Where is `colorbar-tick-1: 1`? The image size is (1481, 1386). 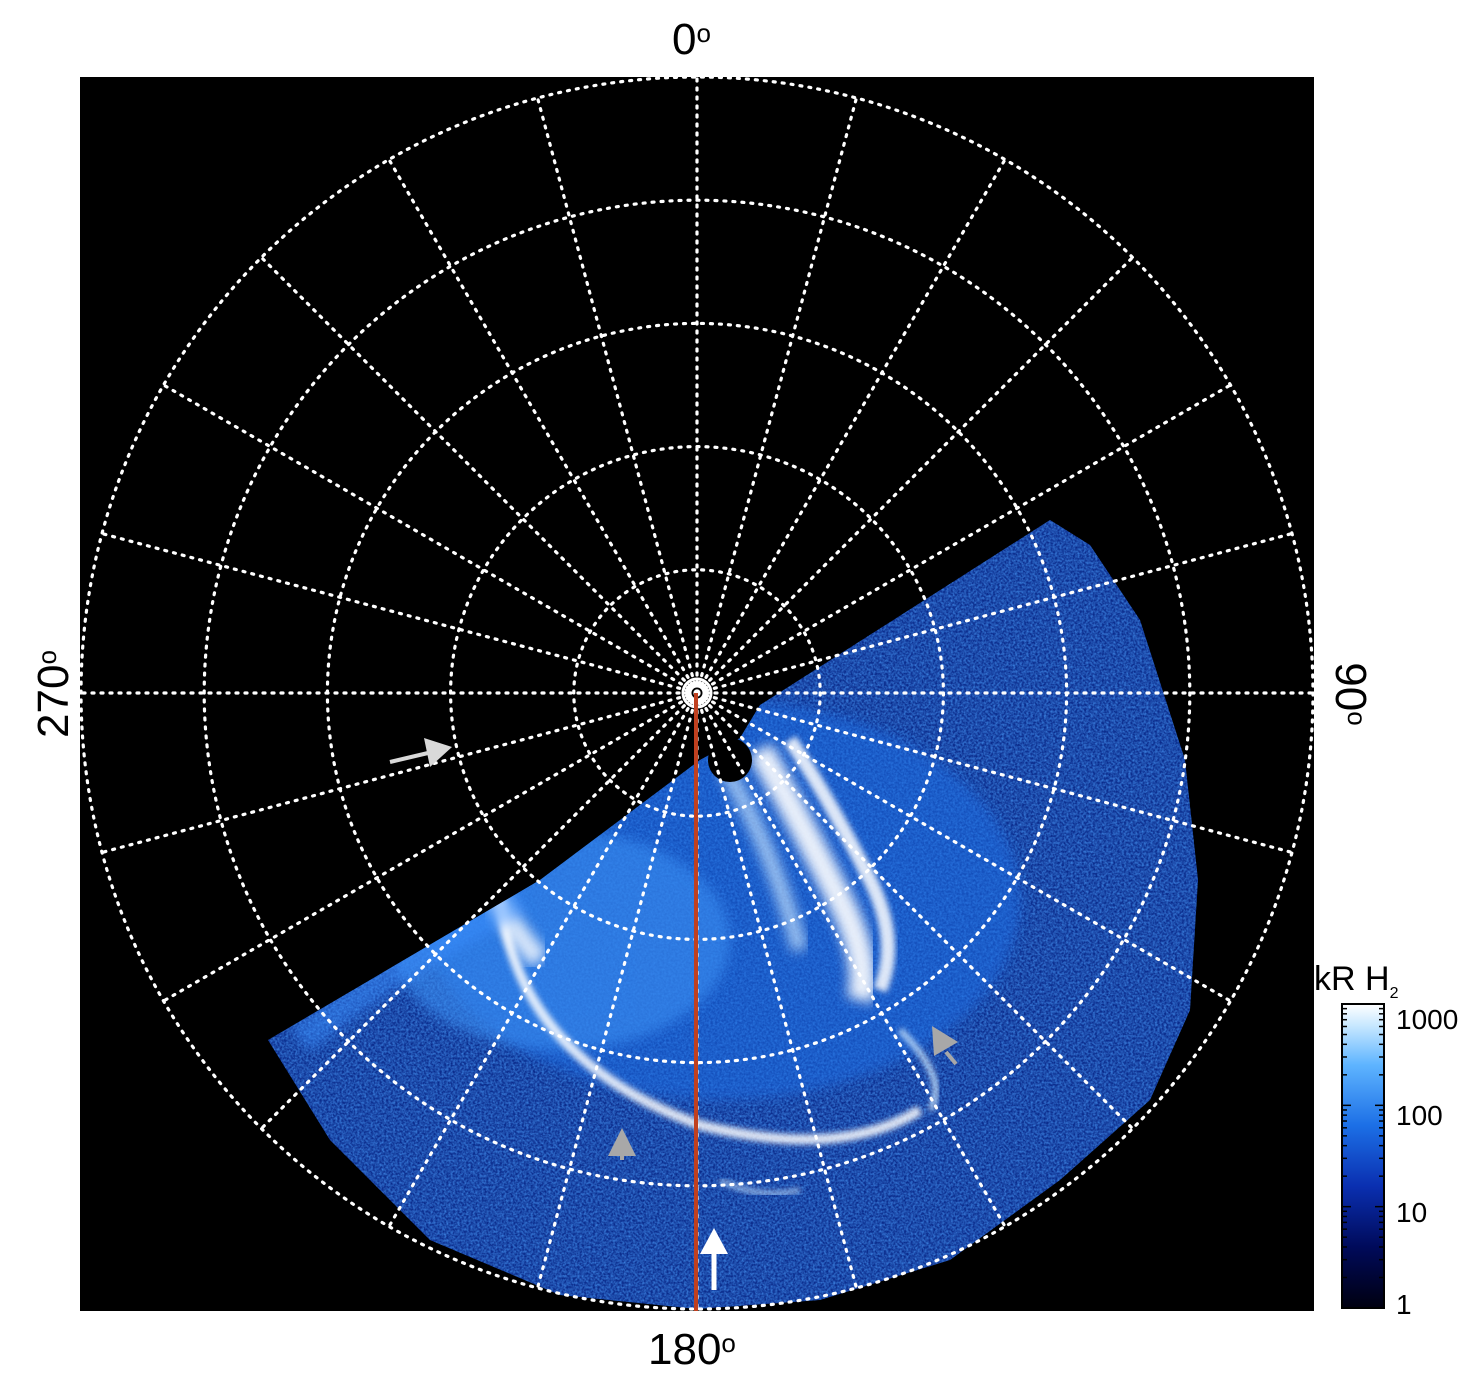
colorbar-tick-1: 1 is located at coordinates (1404, 1304).